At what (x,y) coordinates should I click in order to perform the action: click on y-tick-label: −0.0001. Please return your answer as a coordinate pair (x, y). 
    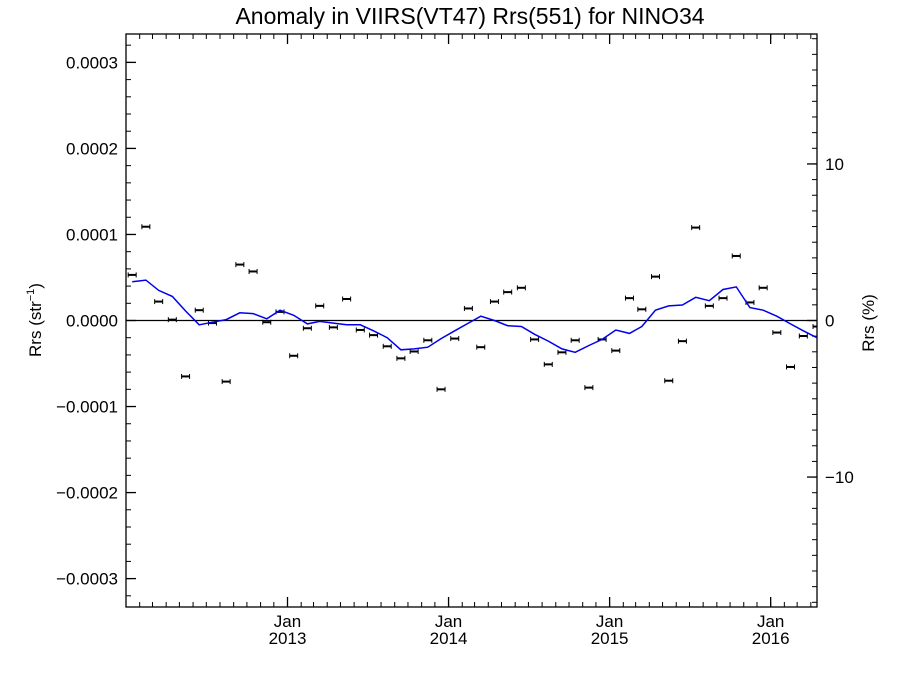
    Looking at the image, I should click on (87, 407).